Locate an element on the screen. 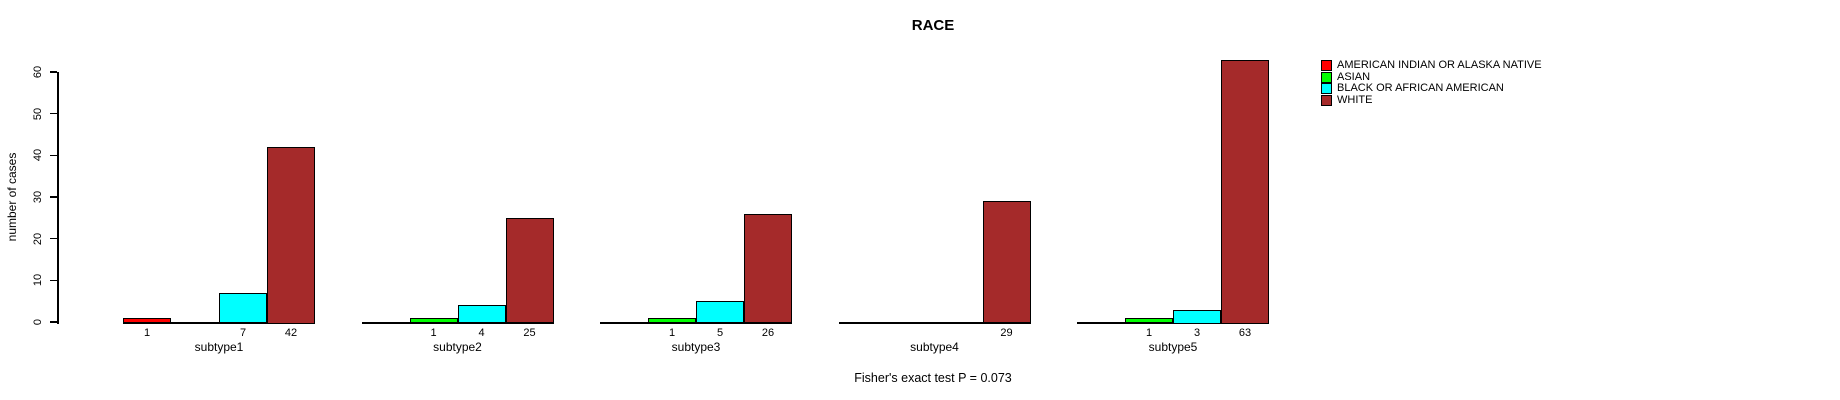  category-label: subtype3 is located at coordinates (696, 347).